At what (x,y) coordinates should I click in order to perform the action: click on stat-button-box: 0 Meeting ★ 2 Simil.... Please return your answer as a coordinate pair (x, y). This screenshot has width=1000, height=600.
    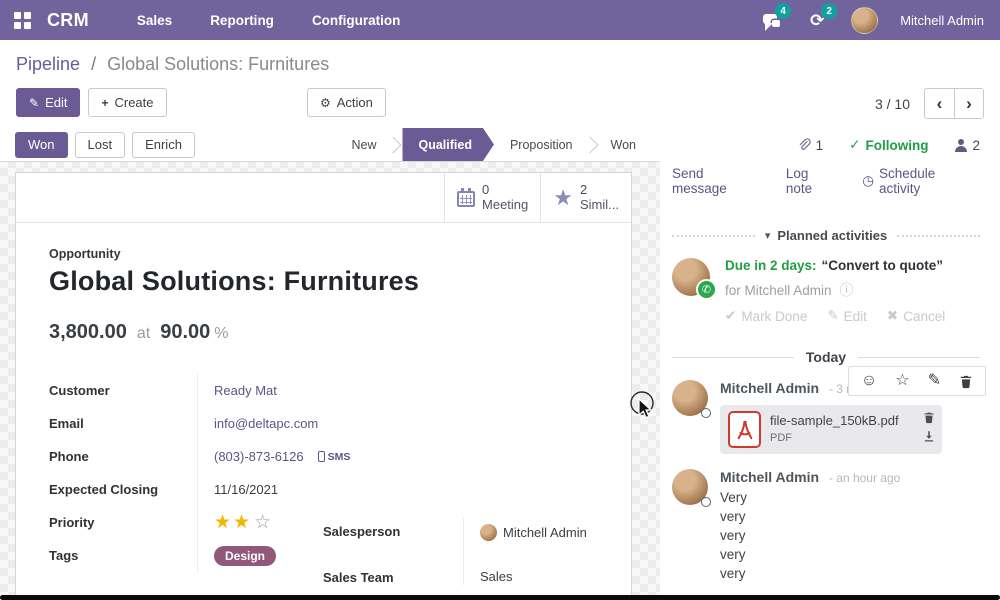
    Looking at the image, I should click on (323, 198).